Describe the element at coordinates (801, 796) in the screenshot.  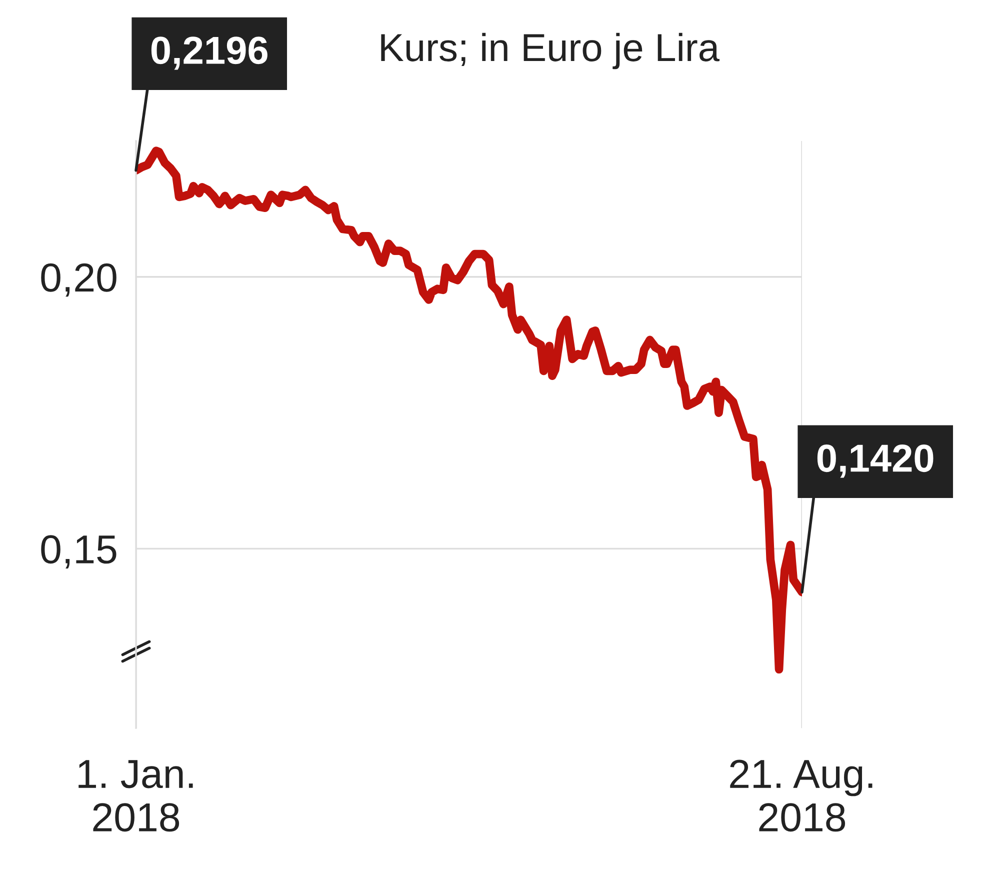
I see `x-tick-label: 21. Aug. 2018` at that location.